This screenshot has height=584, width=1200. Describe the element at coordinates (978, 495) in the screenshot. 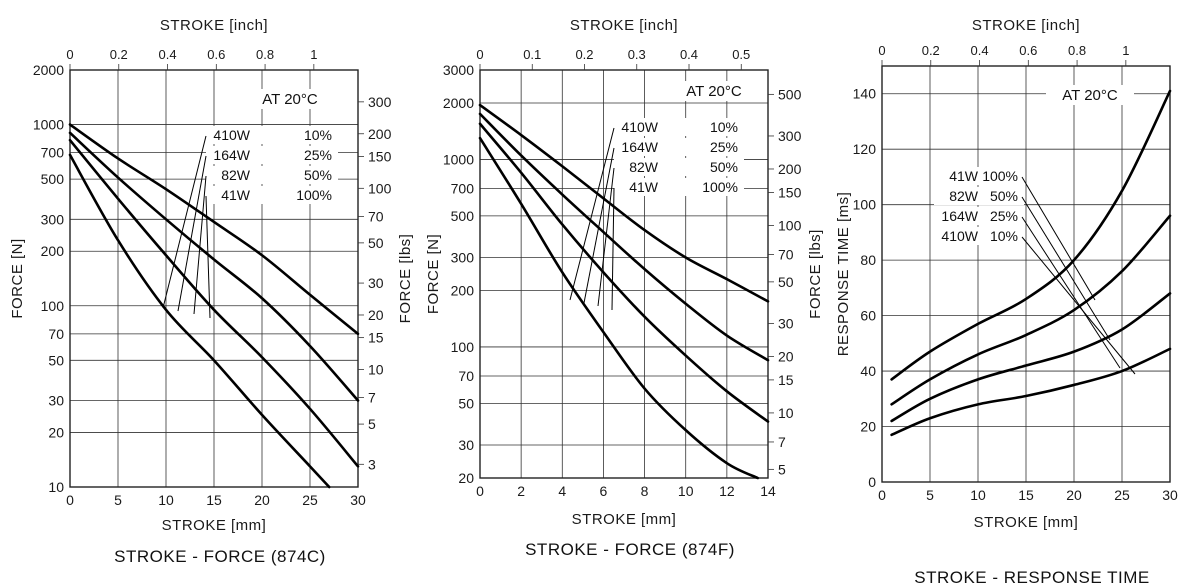

I see `x-tick-label: 10` at that location.